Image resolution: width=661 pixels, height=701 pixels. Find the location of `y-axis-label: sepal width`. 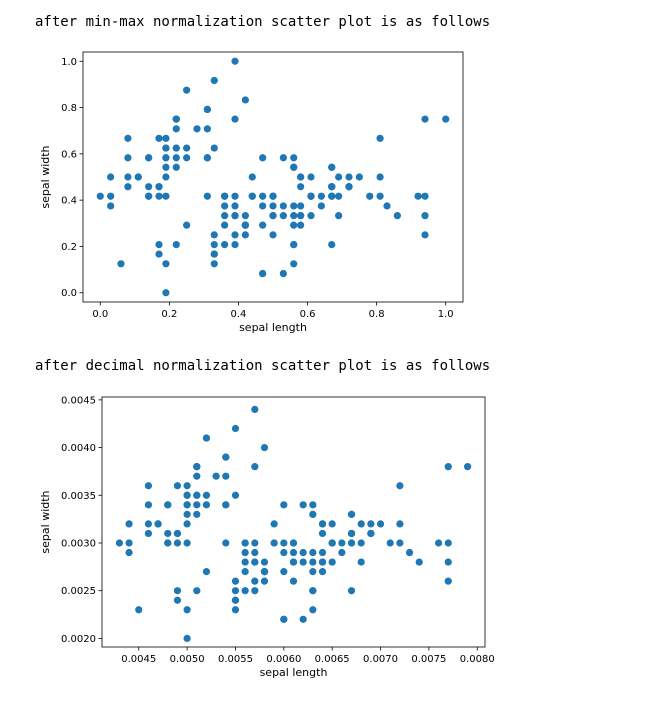

y-axis-label: sepal width is located at coordinates (45, 521).